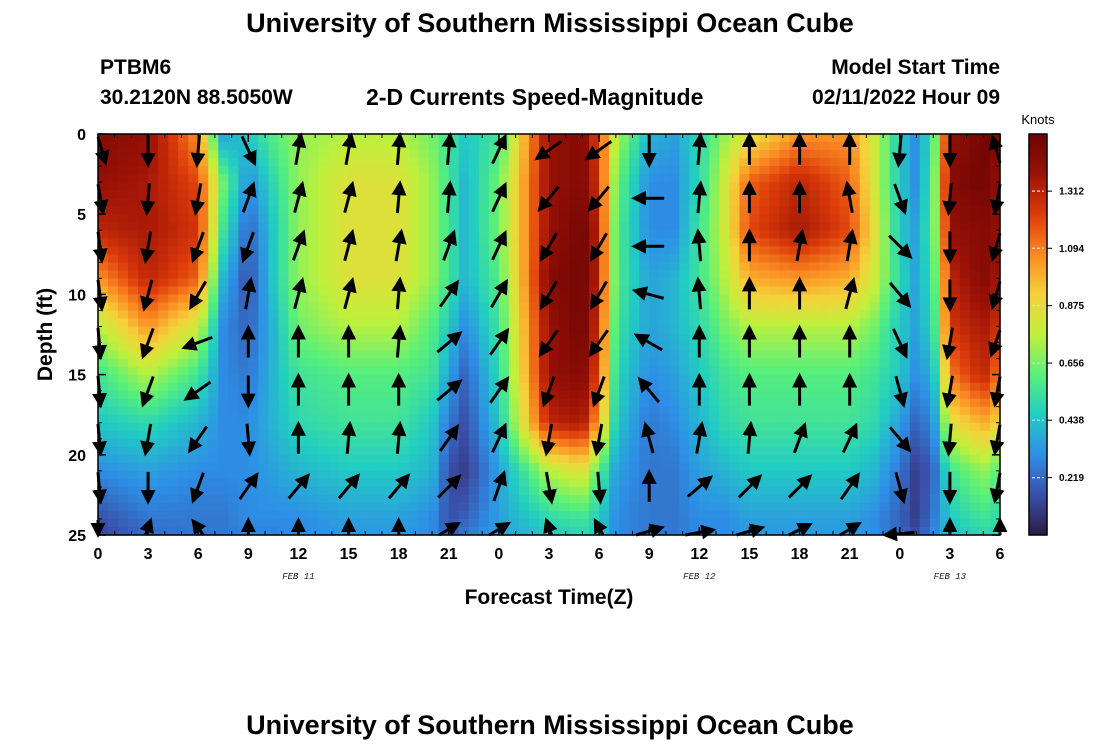 This screenshot has height=750, width=1100. What do you see at coordinates (77, 376) in the screenshot?
I see `y-tick-label: 15` at bounding box center [77, 376].